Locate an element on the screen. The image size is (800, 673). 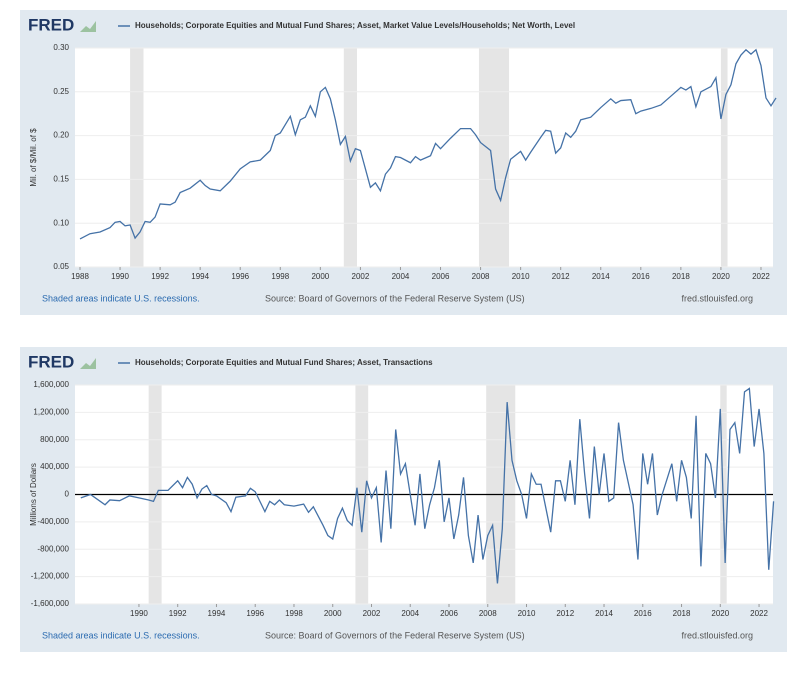
y-tick-label: 0.15 is located at coordinates (61, 179).